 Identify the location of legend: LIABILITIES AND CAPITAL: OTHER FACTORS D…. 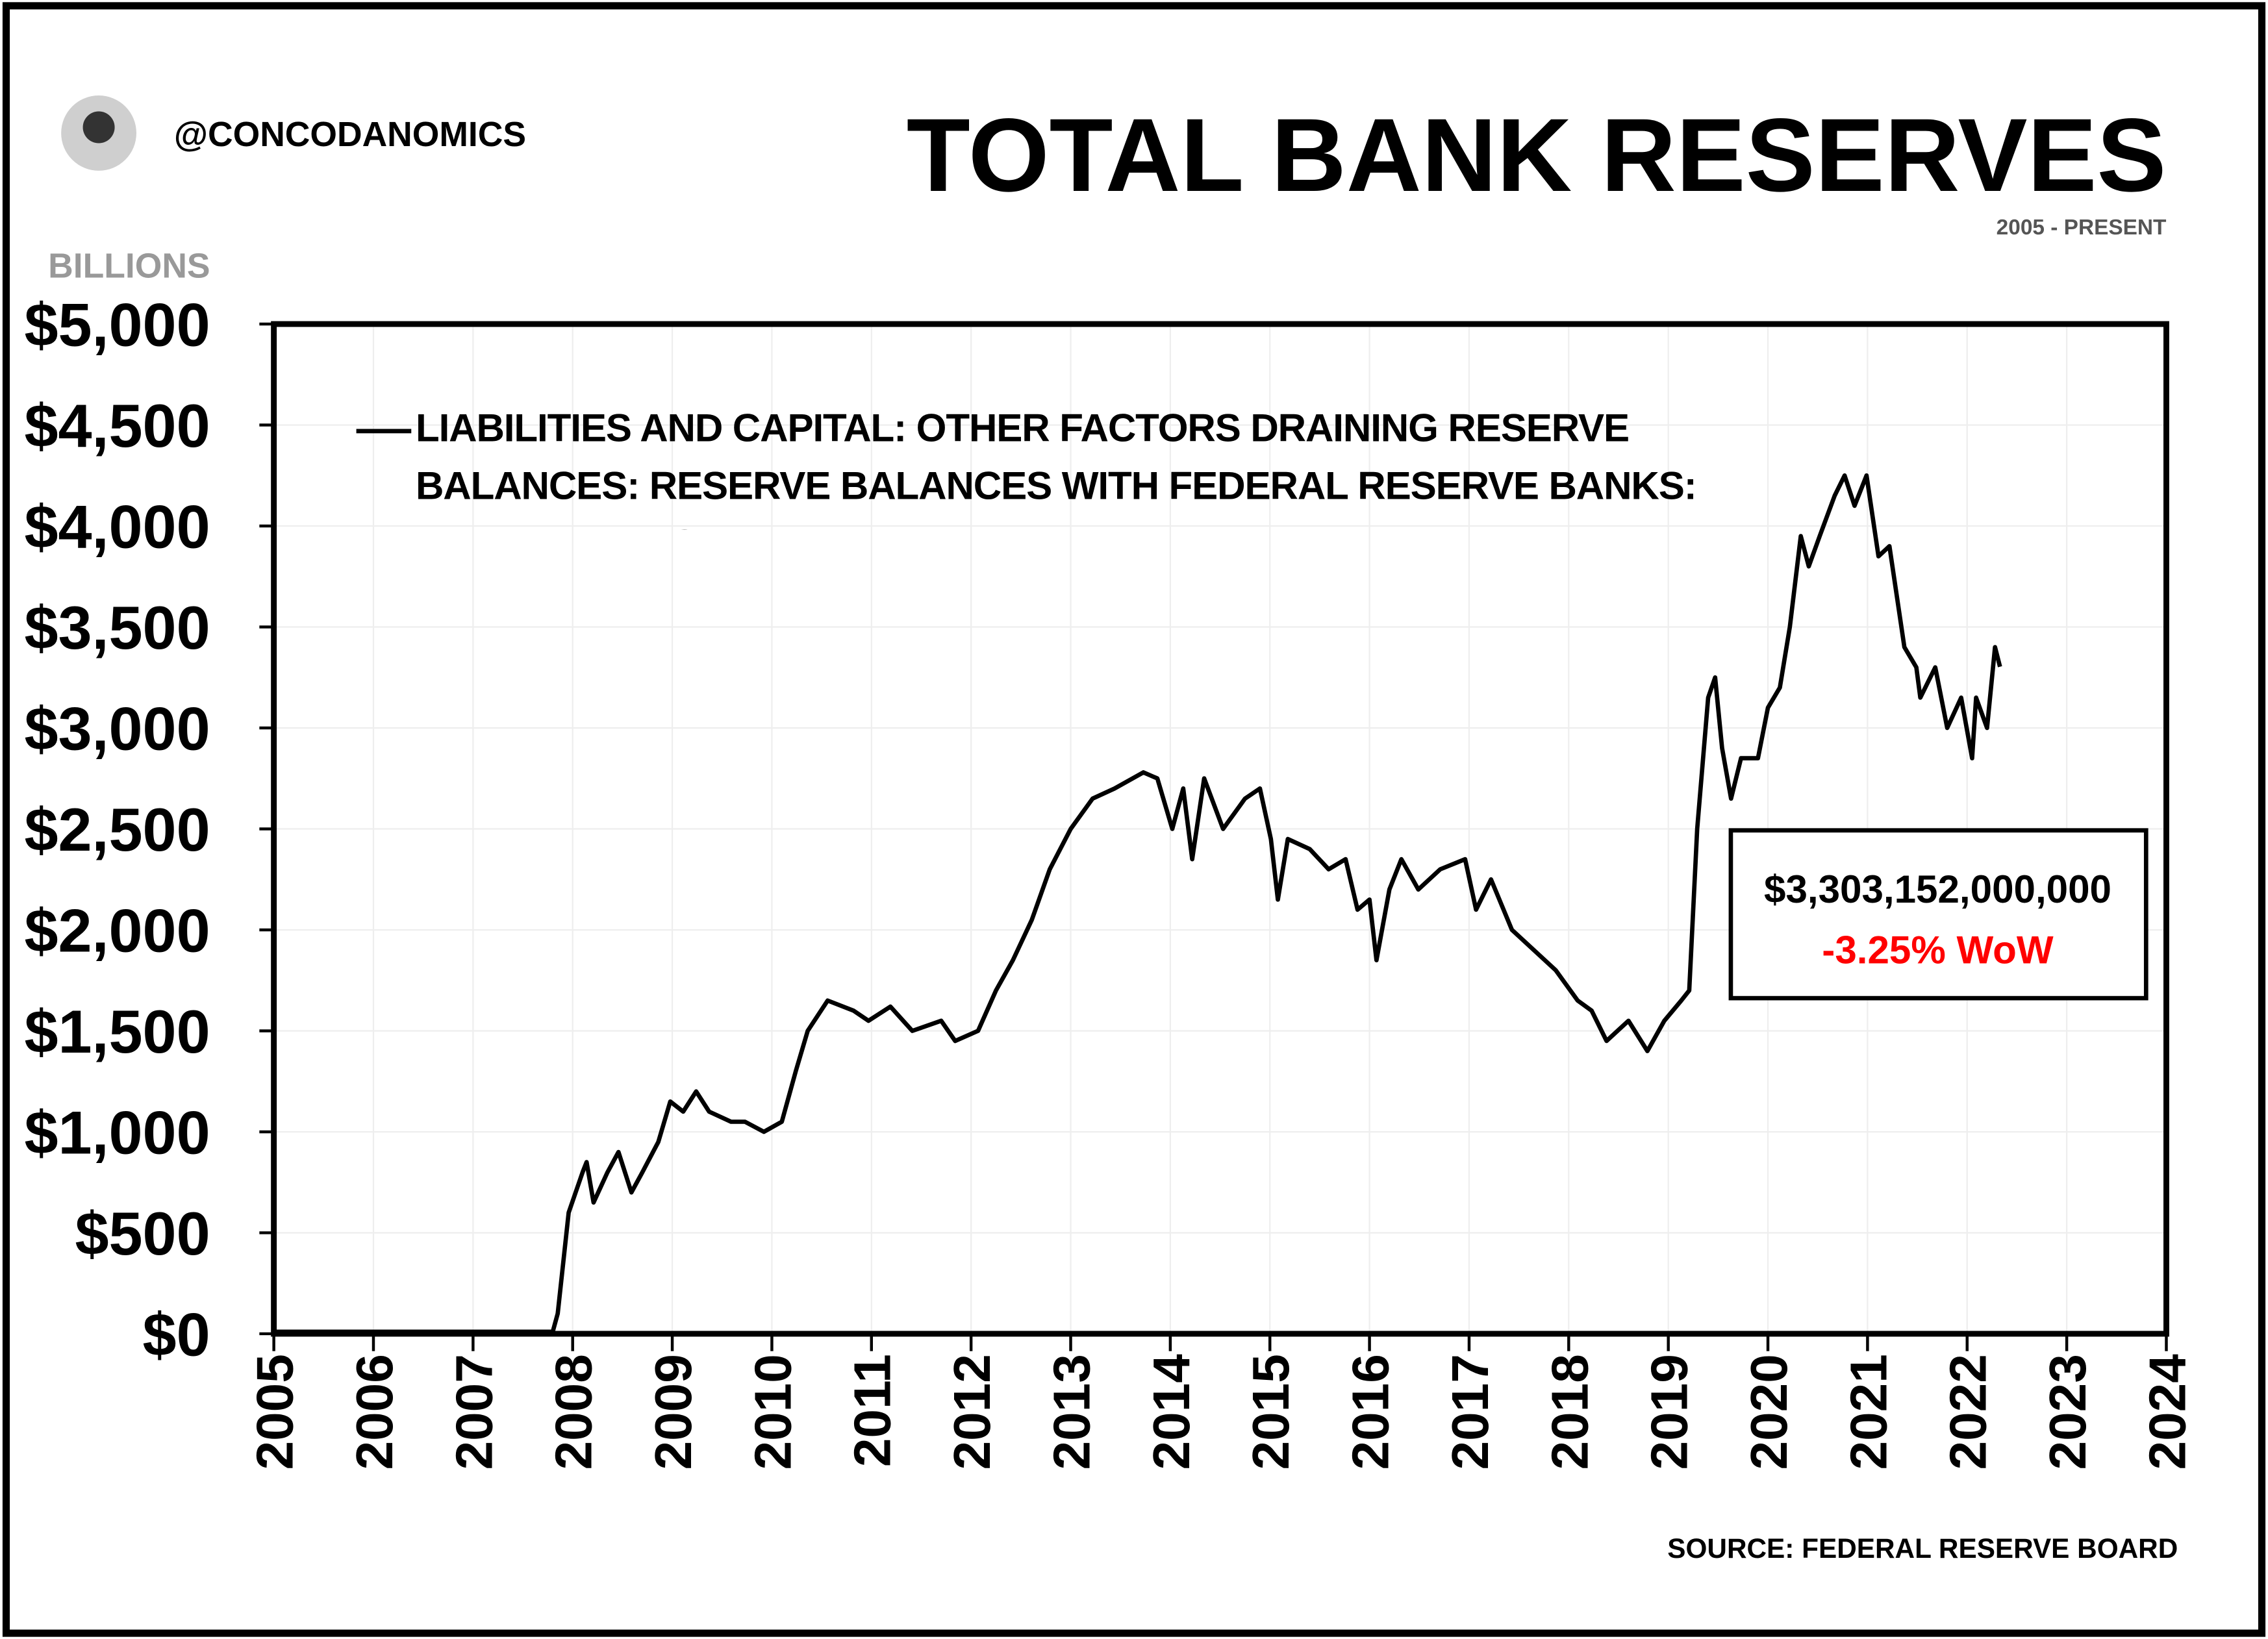
(1056, 467).